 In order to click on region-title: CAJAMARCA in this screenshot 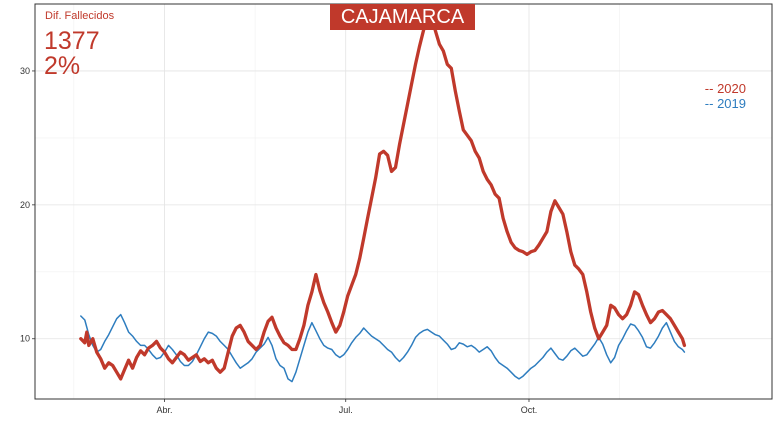, I will do `click(402, 17)`.